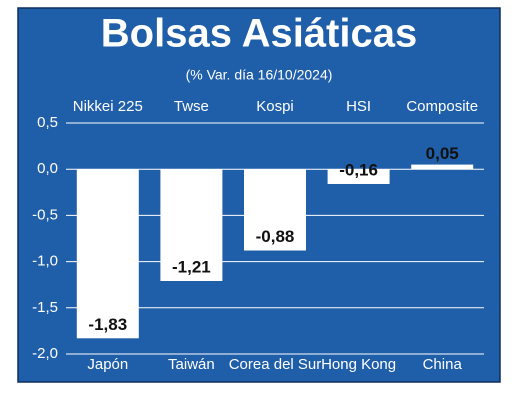 The width and height of the screenshot is (520, 408). What do you see at coordinates (259, 75) in the screenshot?
I see `chart-subtitle: (% Var. día 16/10/2024)` at bounding box center [259, 75].